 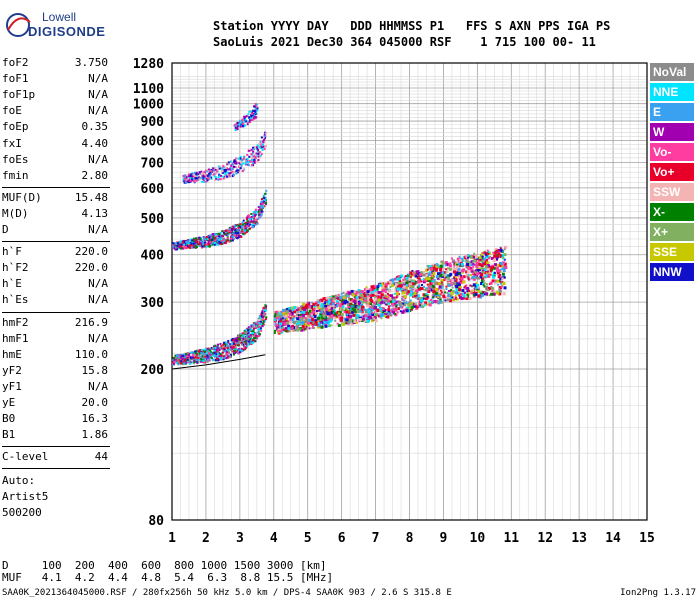 What do you see at coordinates (98, 95) in the screenshot?
I see `param-value: N/A` at bounding box center [98, 95].